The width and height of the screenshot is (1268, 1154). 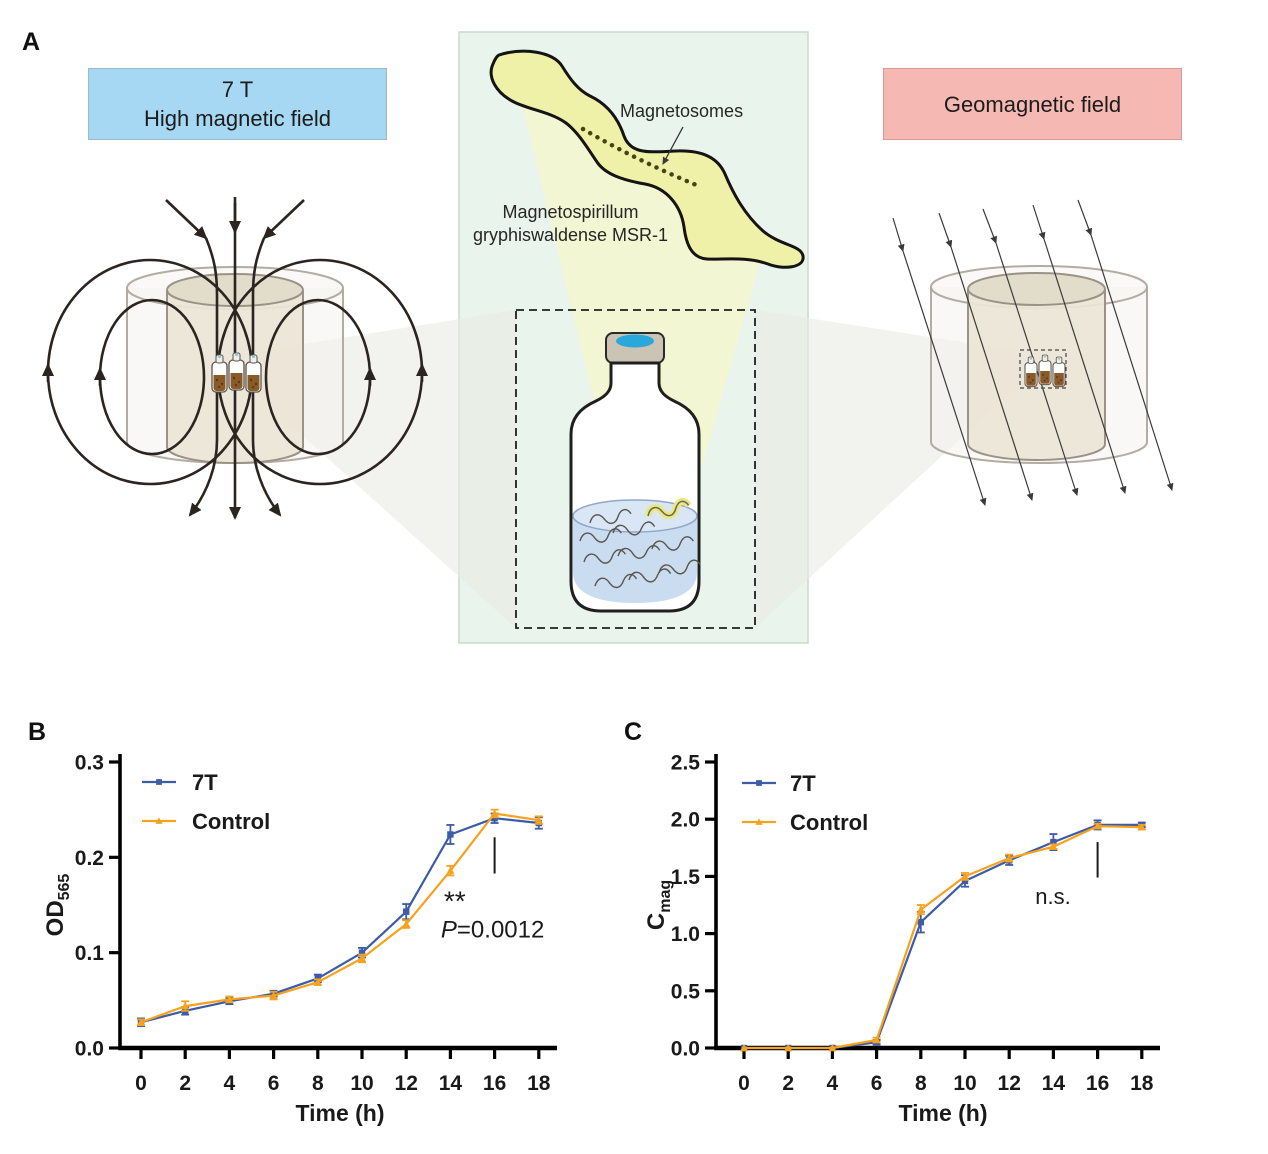 I want to click on vial-zoom-source-box, so click(x=1043, y=369).